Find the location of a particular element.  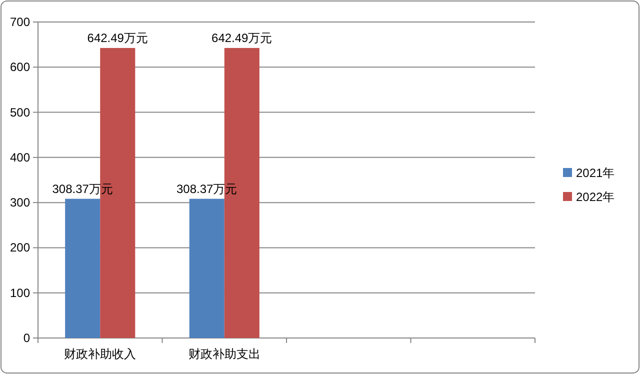

y-tick-label: 300 is located at coordinates (20, 203).